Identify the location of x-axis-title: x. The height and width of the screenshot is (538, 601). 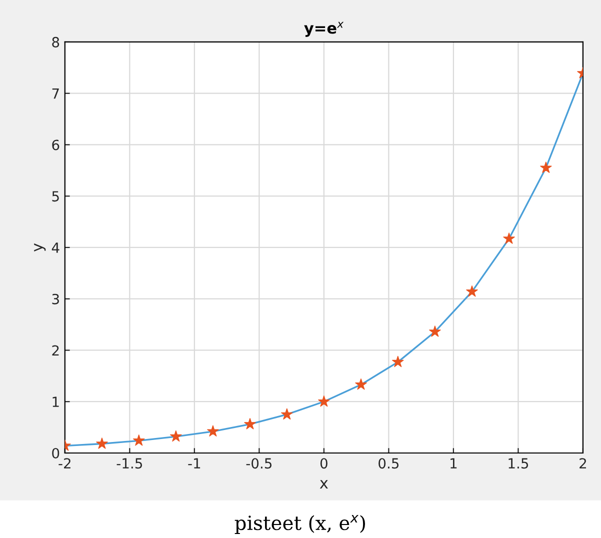
(324, 484).